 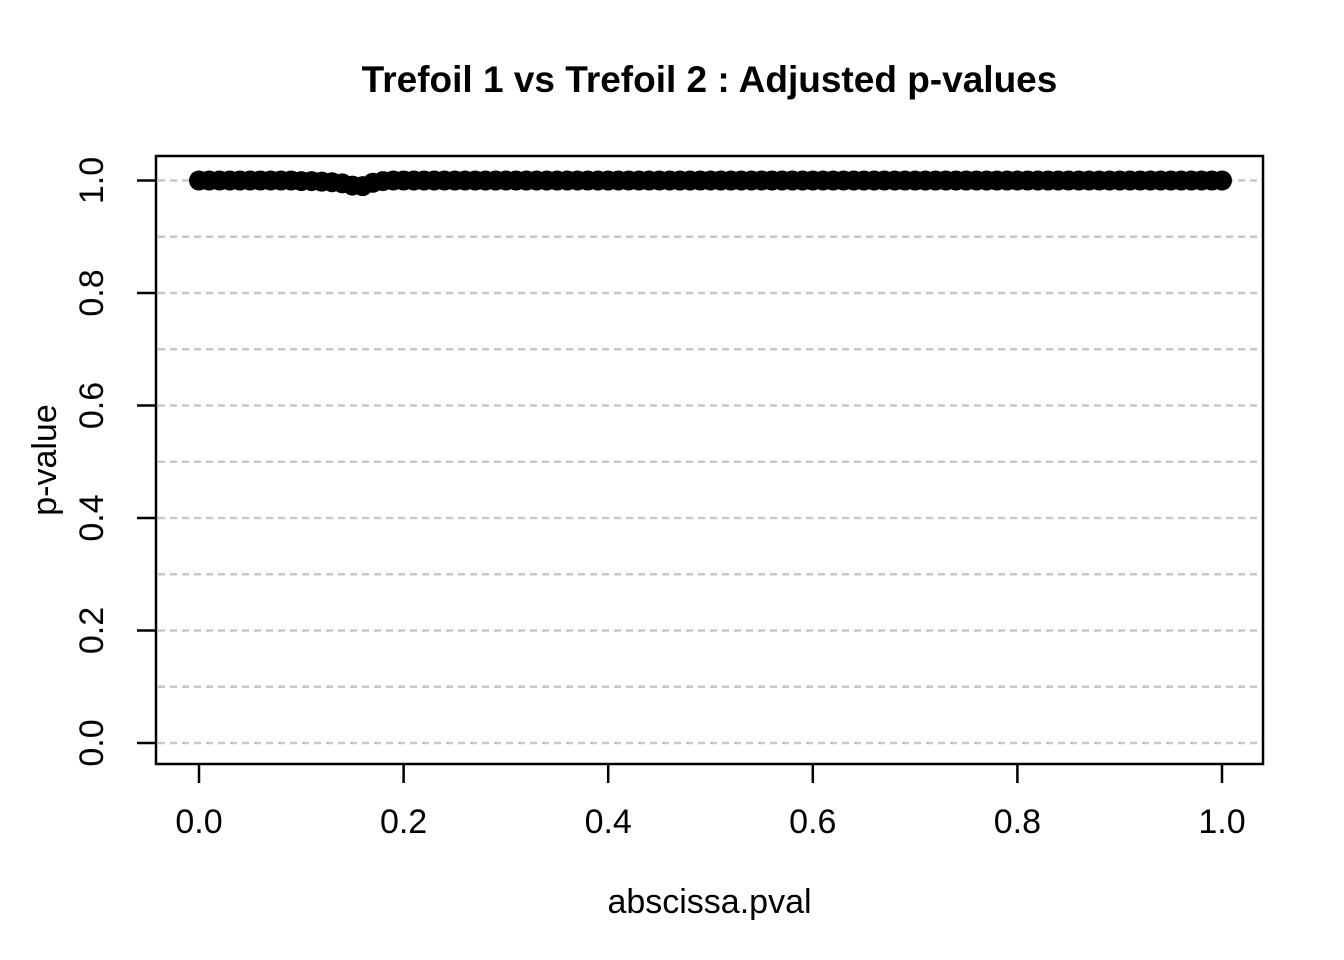 I want to click on x-tick-label: 0.0, so click(x=198, y=822).